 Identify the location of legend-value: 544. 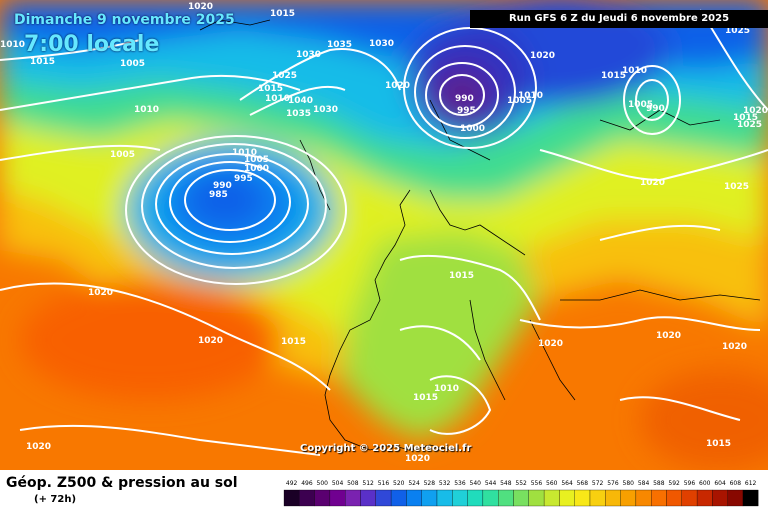
(491, 483).